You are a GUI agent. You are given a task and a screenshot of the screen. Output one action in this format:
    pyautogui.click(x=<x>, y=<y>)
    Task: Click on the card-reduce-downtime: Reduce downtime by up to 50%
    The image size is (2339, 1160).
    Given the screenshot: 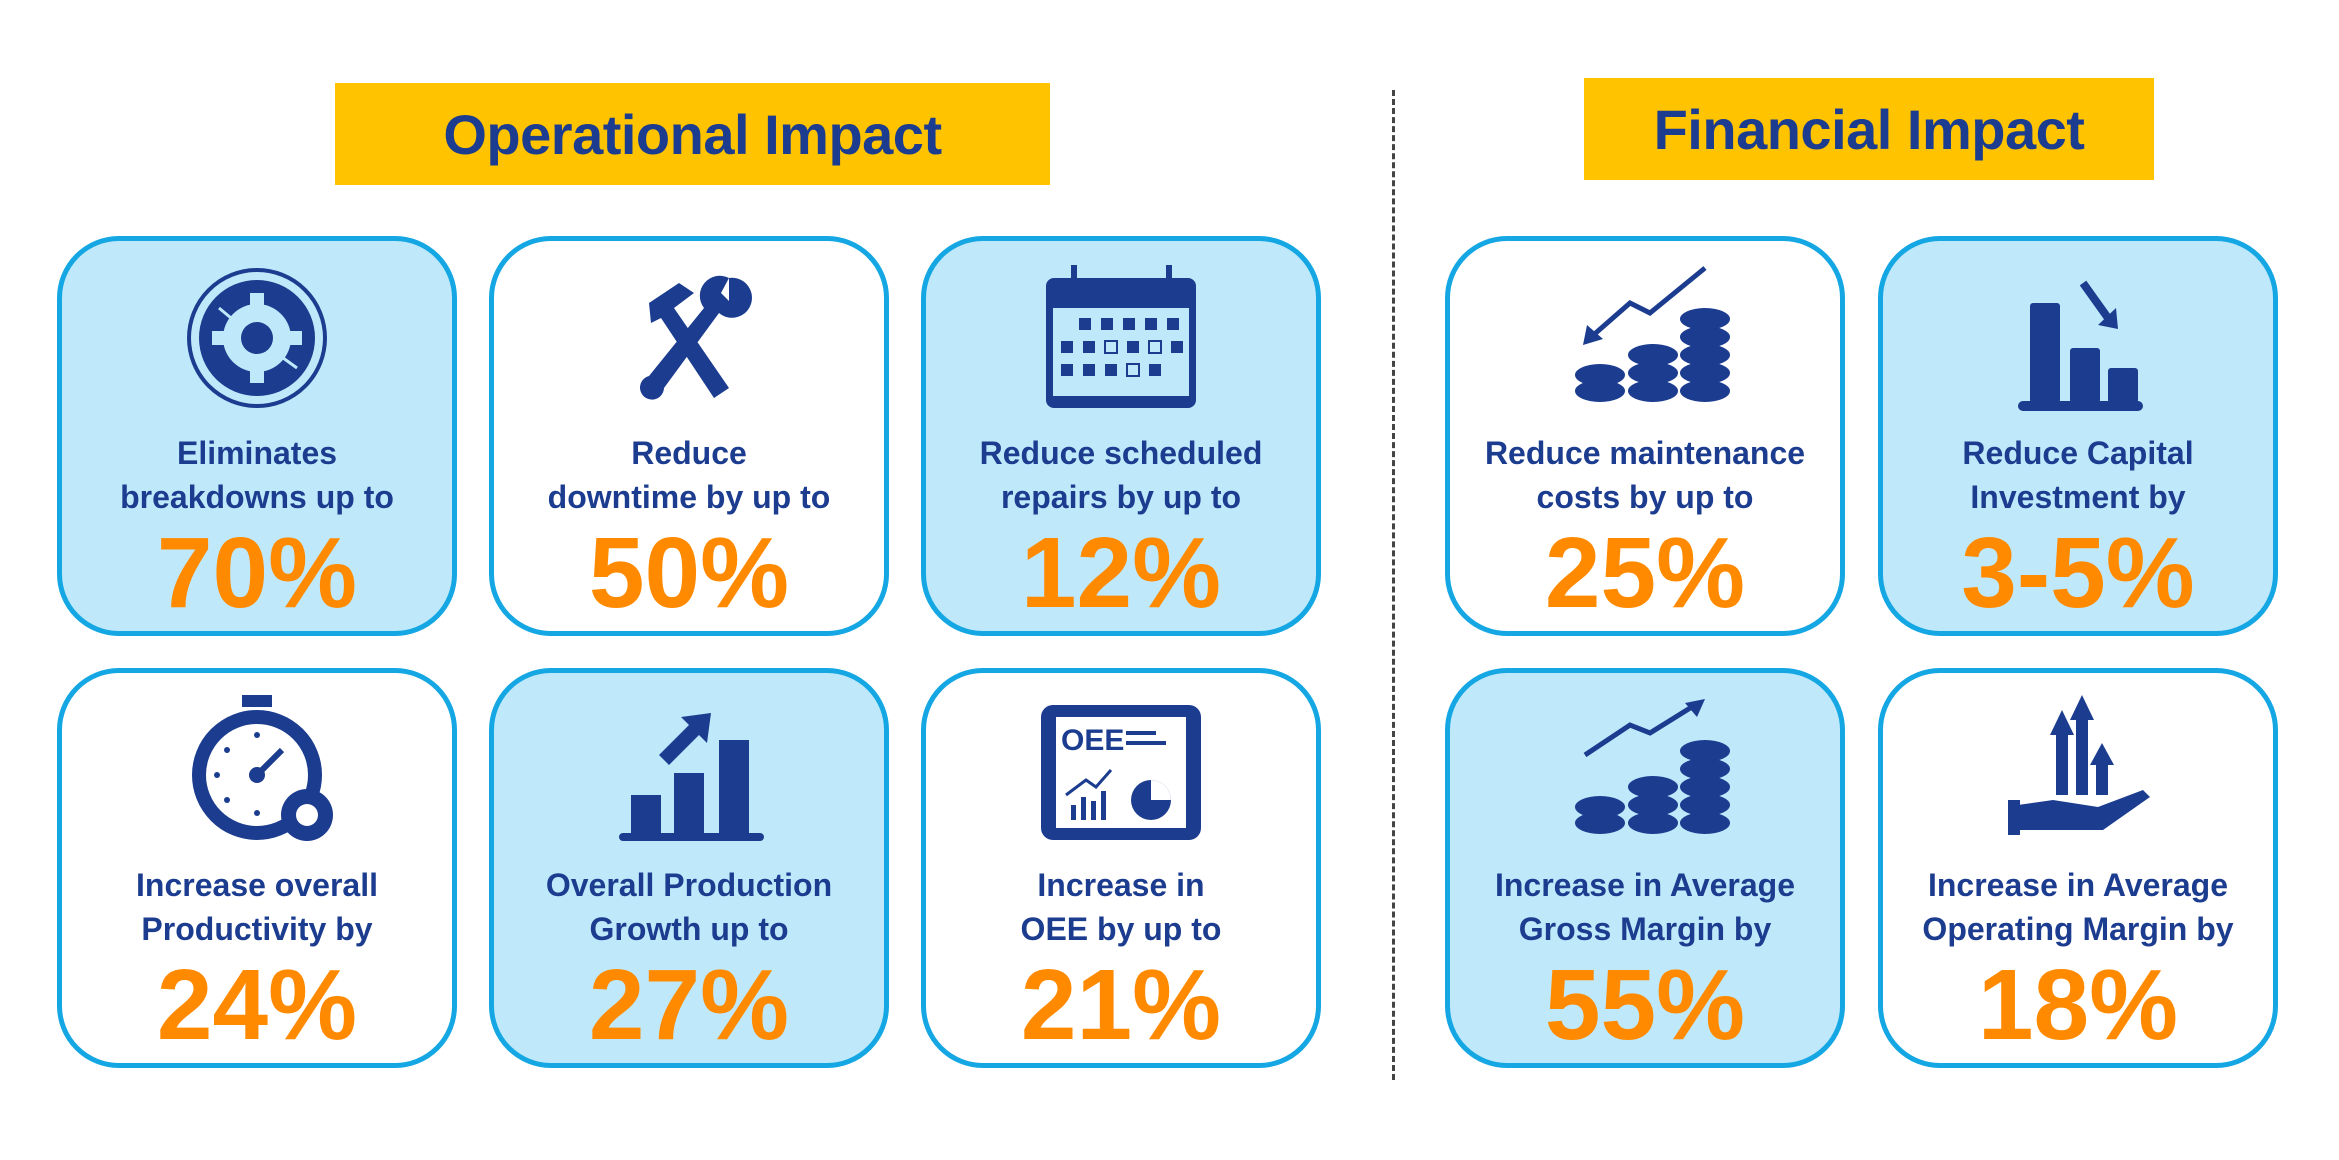 What is the action you would take?
    pyautogui.click(x=689, y=436)
    